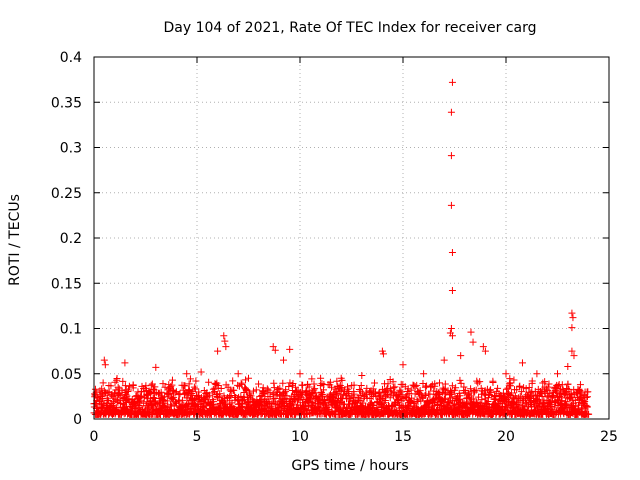 This screenshot has height=480, width=640. I want to click on x-tick-label: 15, so click(403, 437).